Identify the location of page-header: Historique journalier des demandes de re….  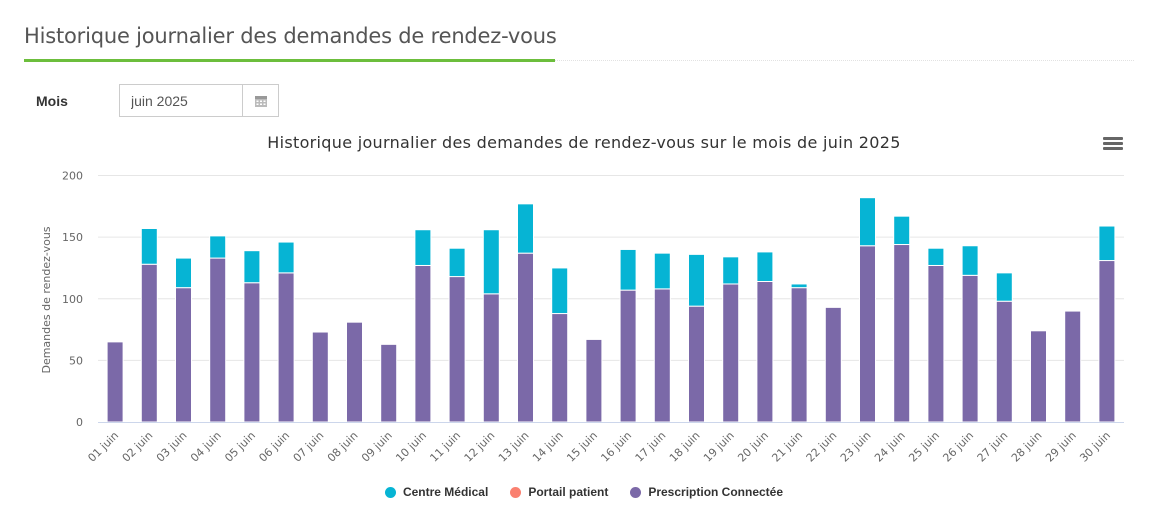
(579, 41).